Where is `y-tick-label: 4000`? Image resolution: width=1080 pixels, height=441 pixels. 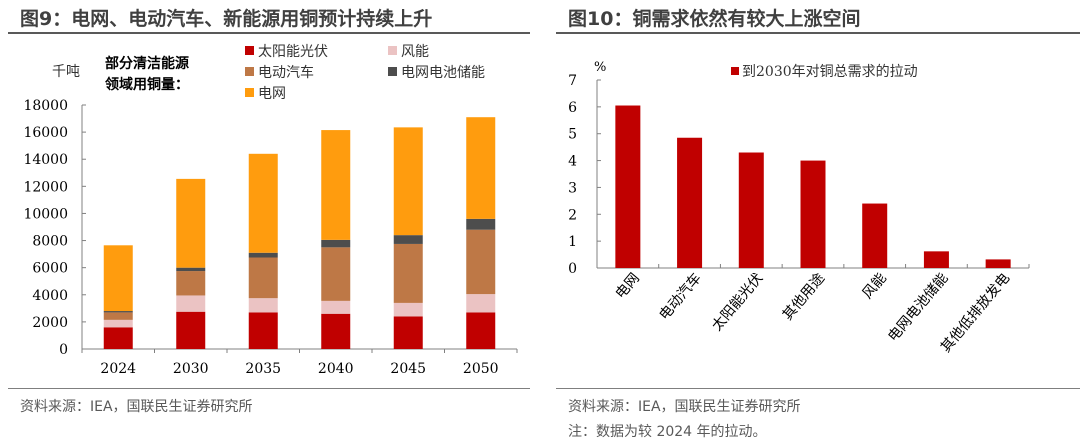 y-tick-label: 4000 is located at coordinates (50, 296).